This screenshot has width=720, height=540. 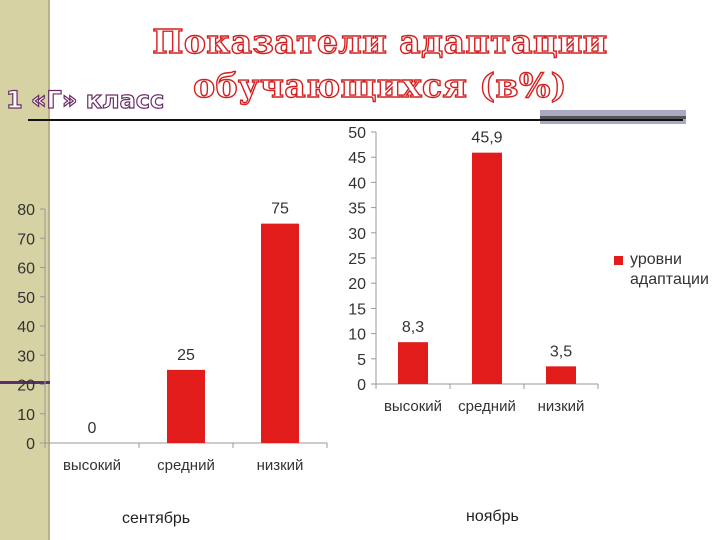 What do you see at coordinates (361, 360) in the screenshot?
I see `nov-y-tick-label: 5` at bounding box center [361, 360].